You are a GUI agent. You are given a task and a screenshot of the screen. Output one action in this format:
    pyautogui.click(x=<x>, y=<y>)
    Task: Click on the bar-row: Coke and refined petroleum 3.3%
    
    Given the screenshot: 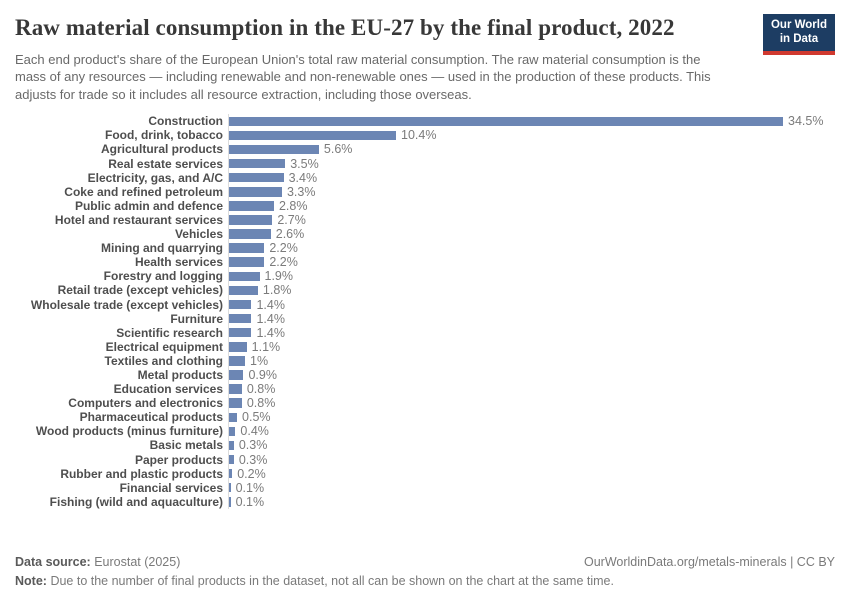 What is the action you would take?
    pyautogui.click(x=425, y=191)
    